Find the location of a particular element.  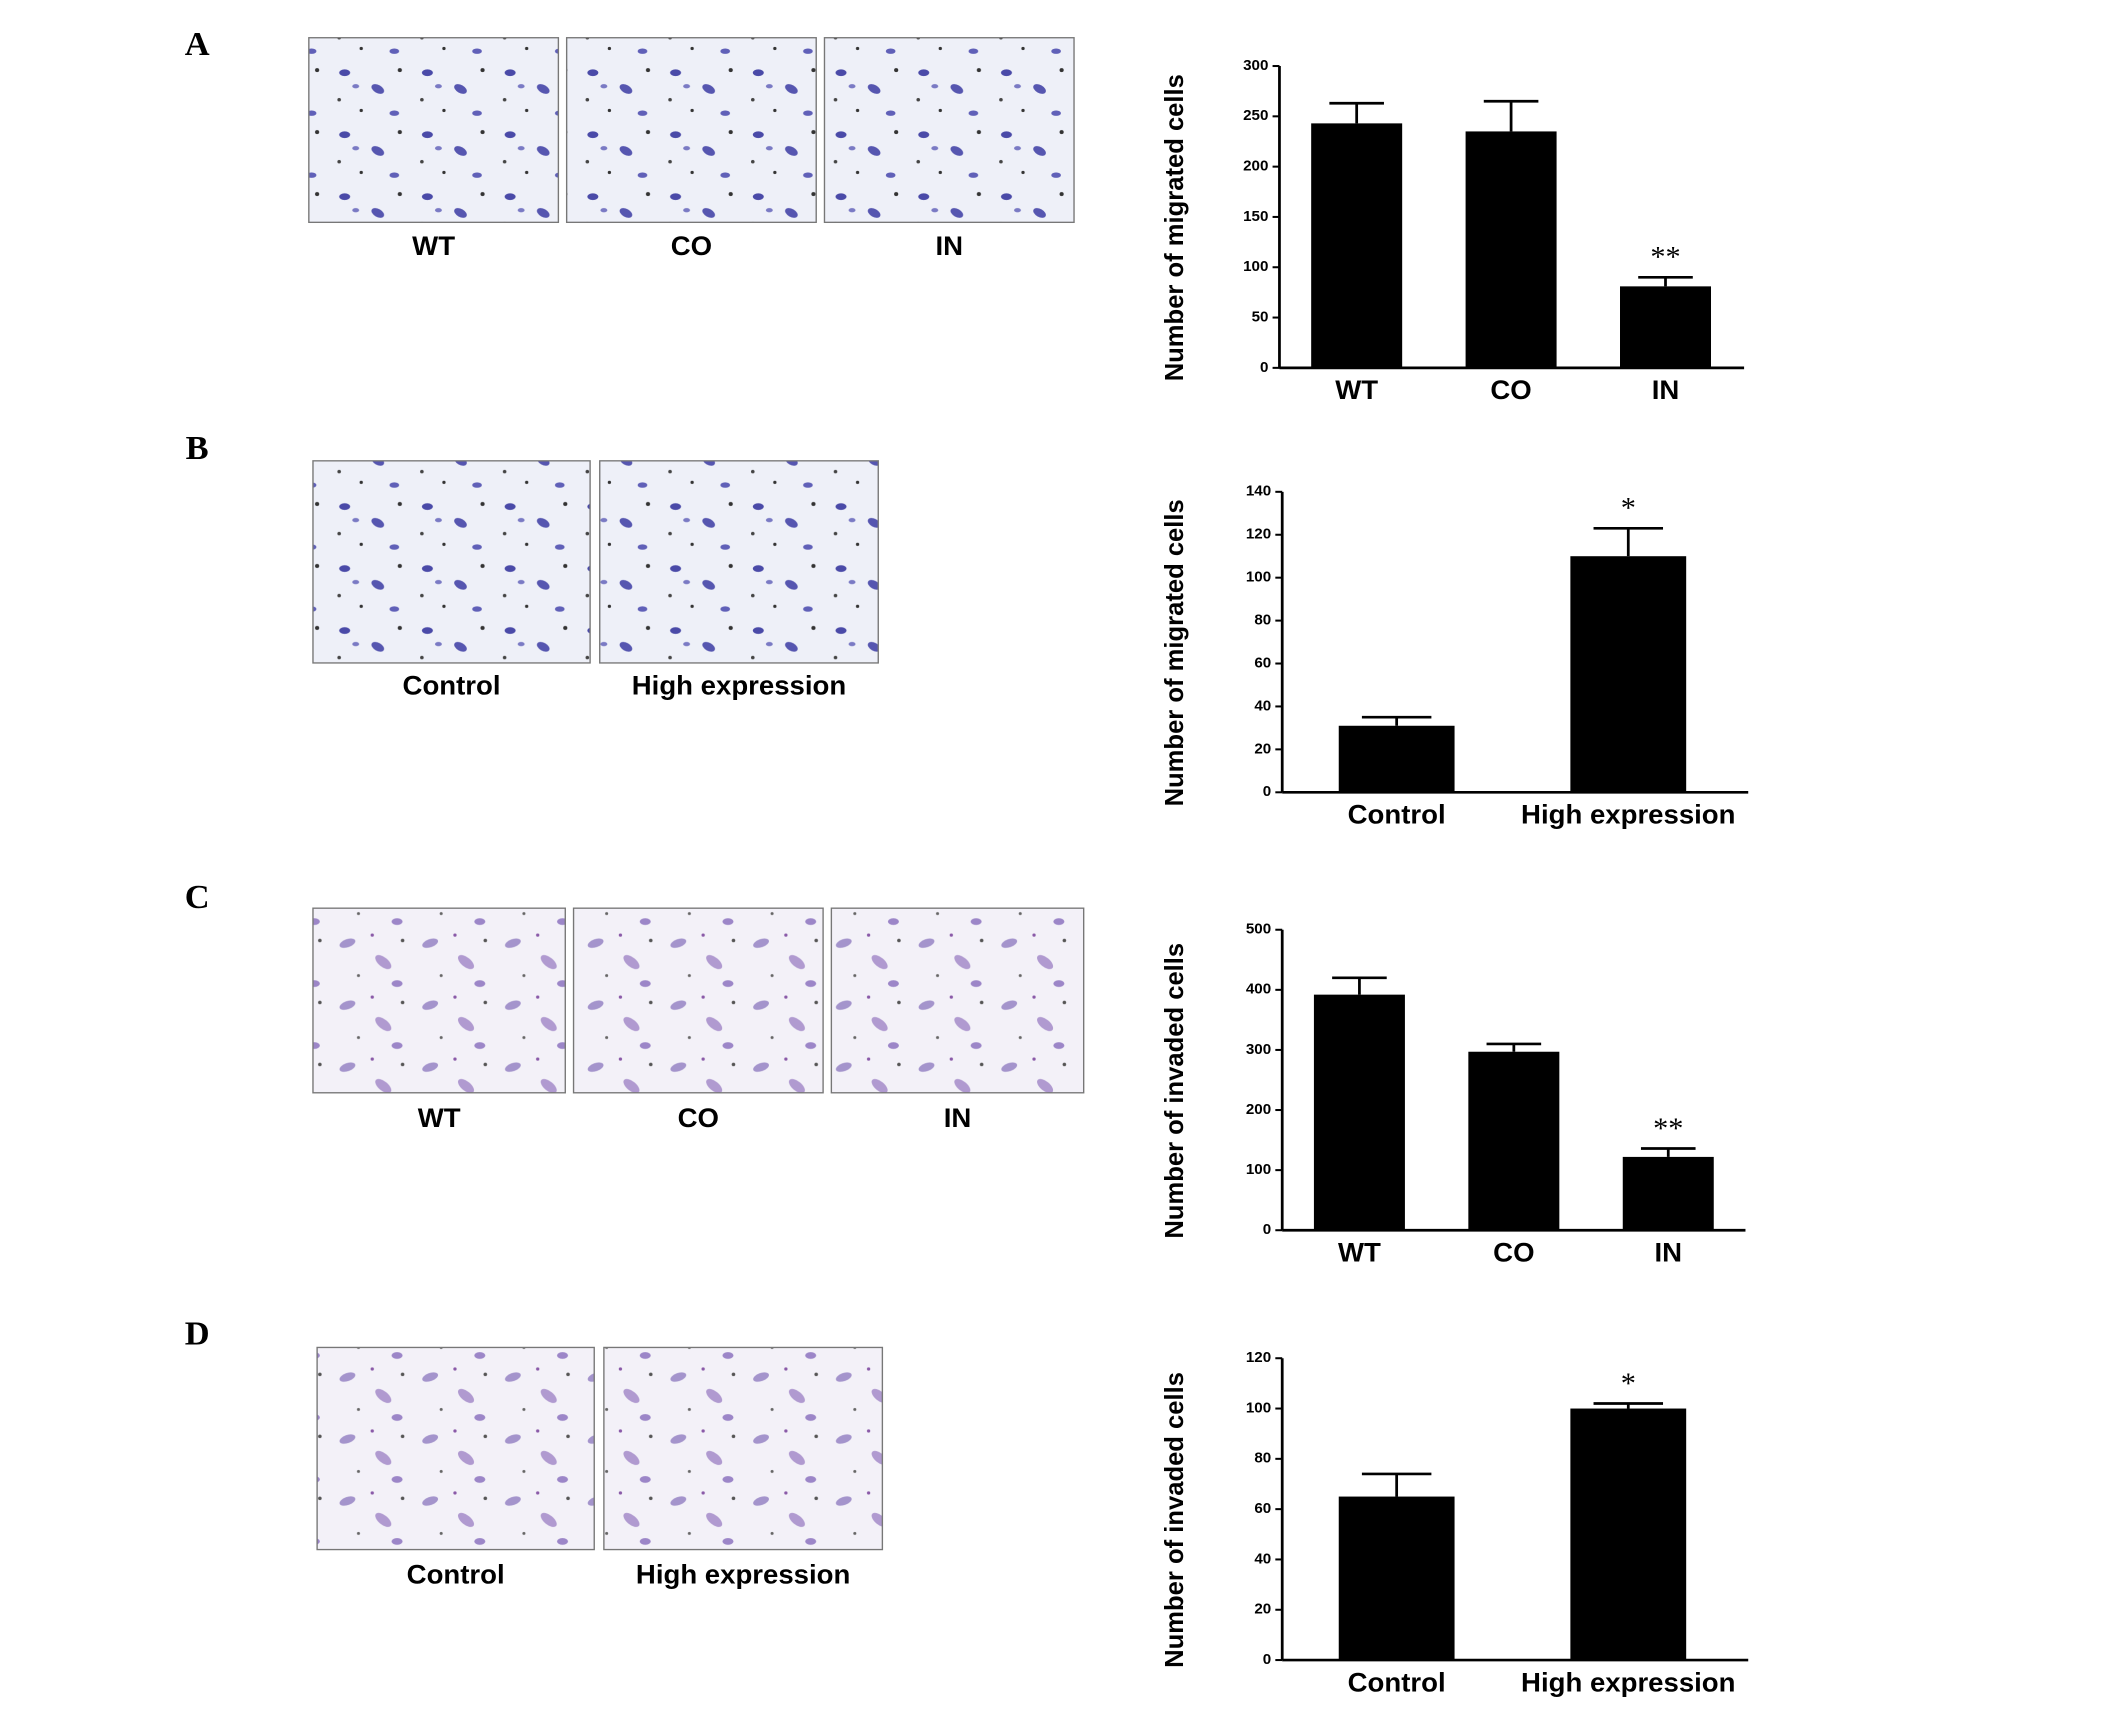

panel-letter: B is located at coordinates (197, 448).